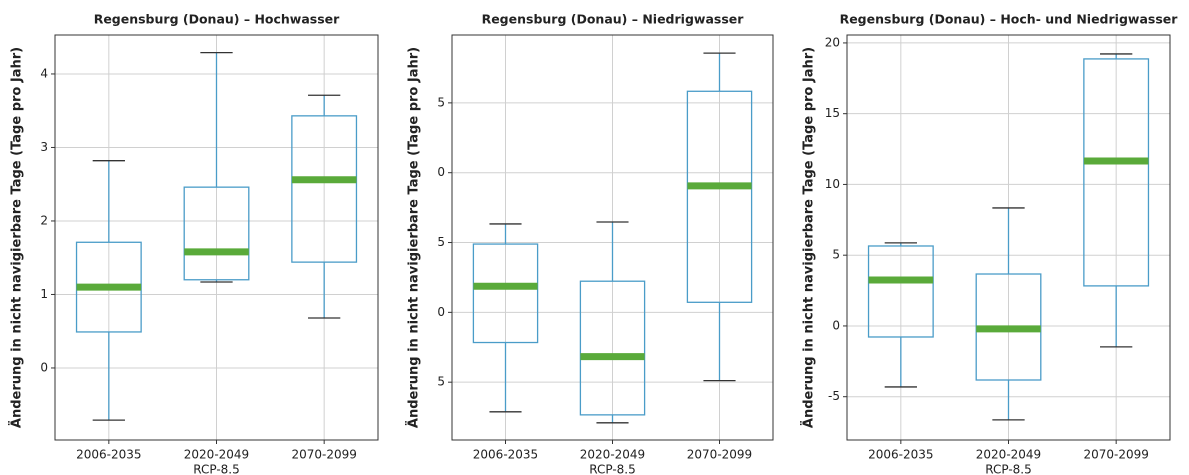 Image resolution: width=1189 pixels, height=475 pixels. What do you see at coordinates (44, 73) in the screenshot?
I see `y-tick-label: 4` at bounding box center [44, 73].